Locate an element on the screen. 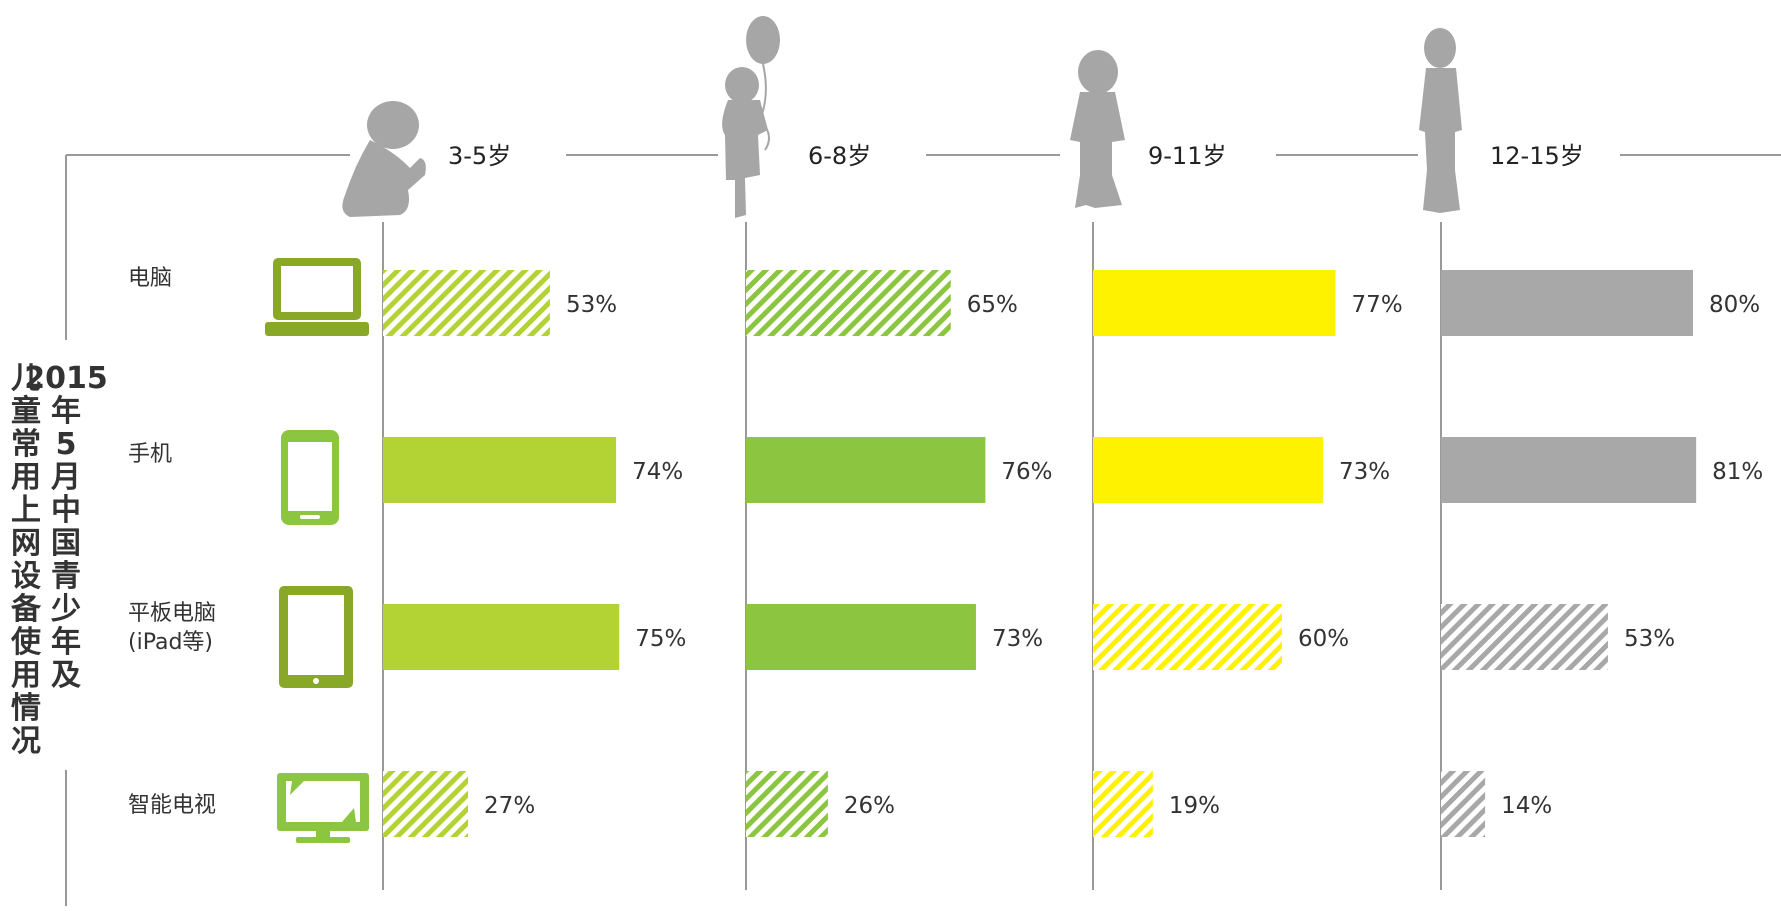 The width and height of the screenshot is (1781, 911). age-labels: 3-5岁 6-8岁 9-11岁 12-15岁 is located at coordinates (1016, 156).